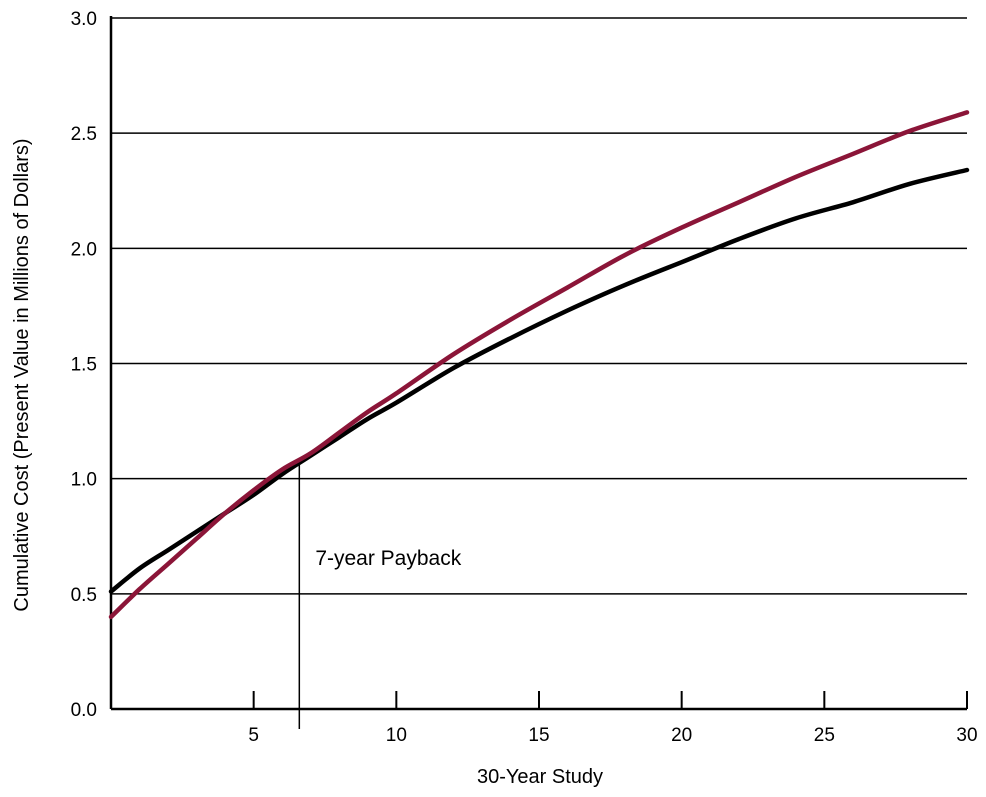 The width and height of the screenshot is (986, 797). What do you see at coordinates (84, 249) in the screenshot?
I see `y-tick-label: 2.0` at bounding box center [84, 249].